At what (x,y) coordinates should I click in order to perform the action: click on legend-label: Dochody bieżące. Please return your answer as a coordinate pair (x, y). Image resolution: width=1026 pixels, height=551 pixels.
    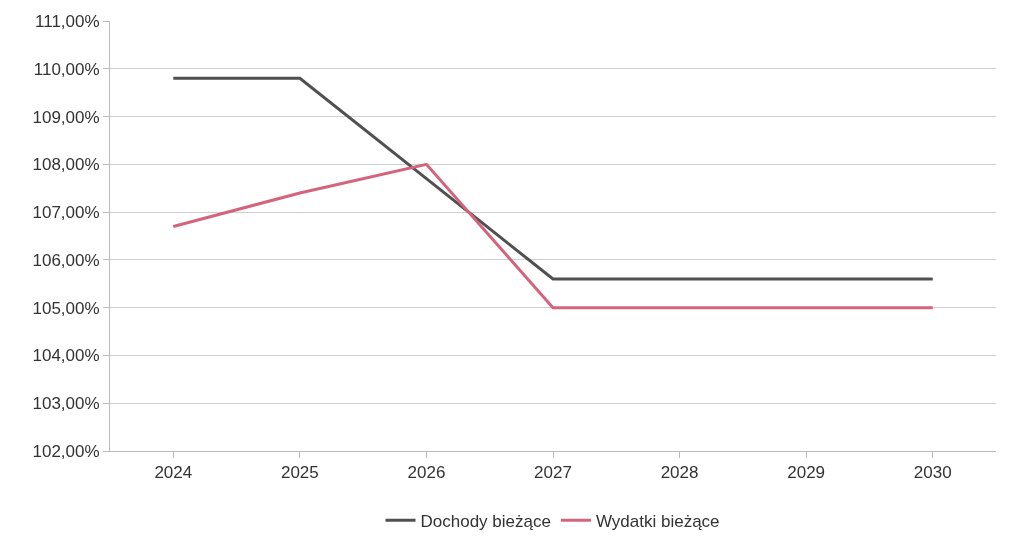
    Looking at the image, I should click on (485, 521).